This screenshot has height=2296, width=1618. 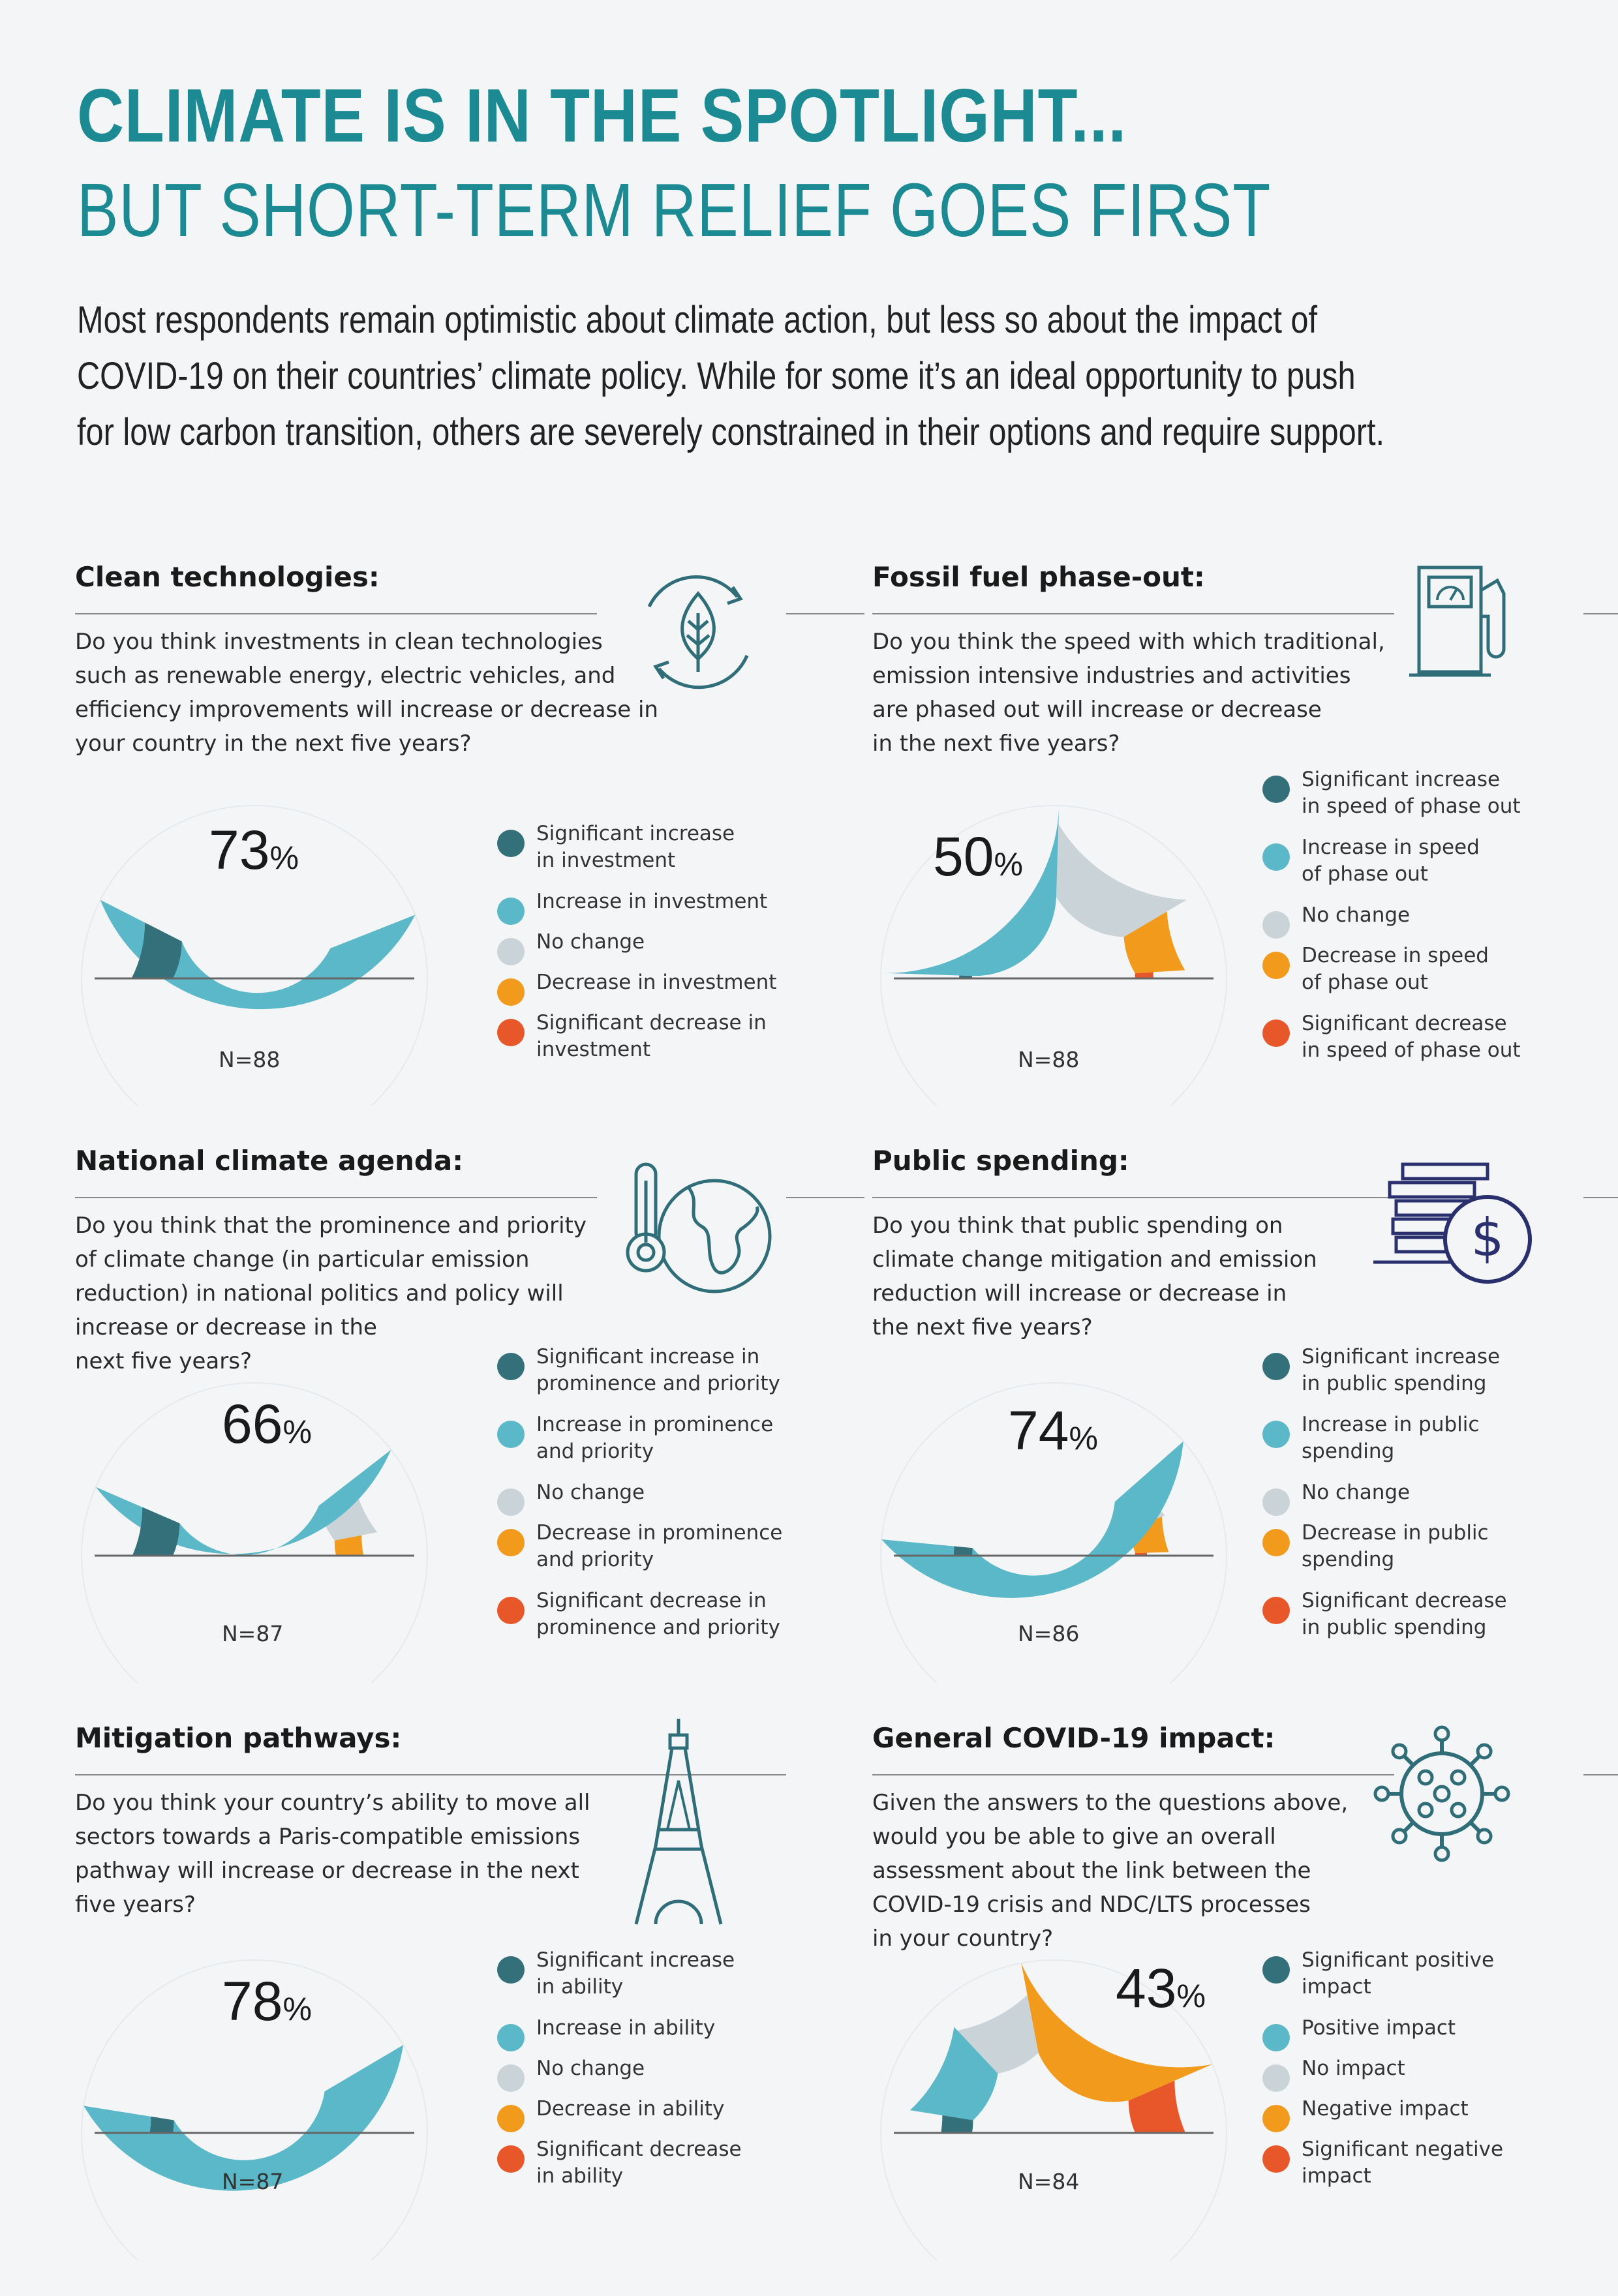 What do you see at coordinates (1337, 2176) in the screenshot?
I see `legend-label-line: impact` at bounding box center [1337, 2176].